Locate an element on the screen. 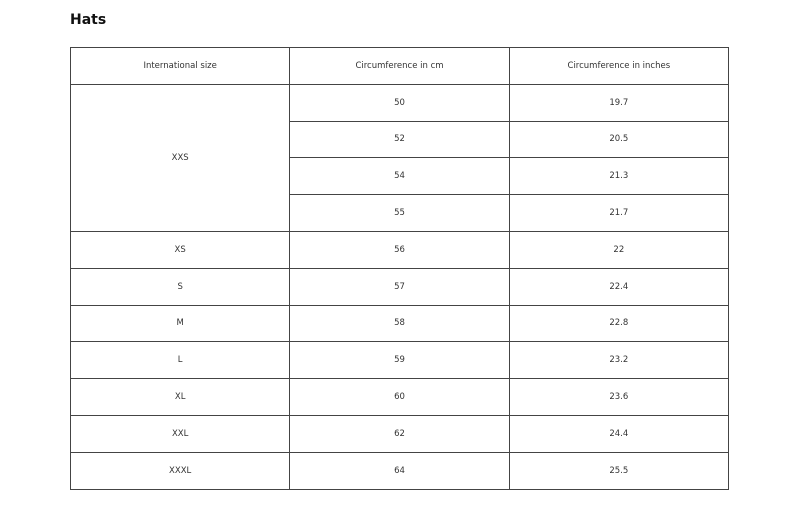 The height and width of the screenshot is (521, 793). table-row: XXXL 64 25.5 is located at coordinates (399, 470).